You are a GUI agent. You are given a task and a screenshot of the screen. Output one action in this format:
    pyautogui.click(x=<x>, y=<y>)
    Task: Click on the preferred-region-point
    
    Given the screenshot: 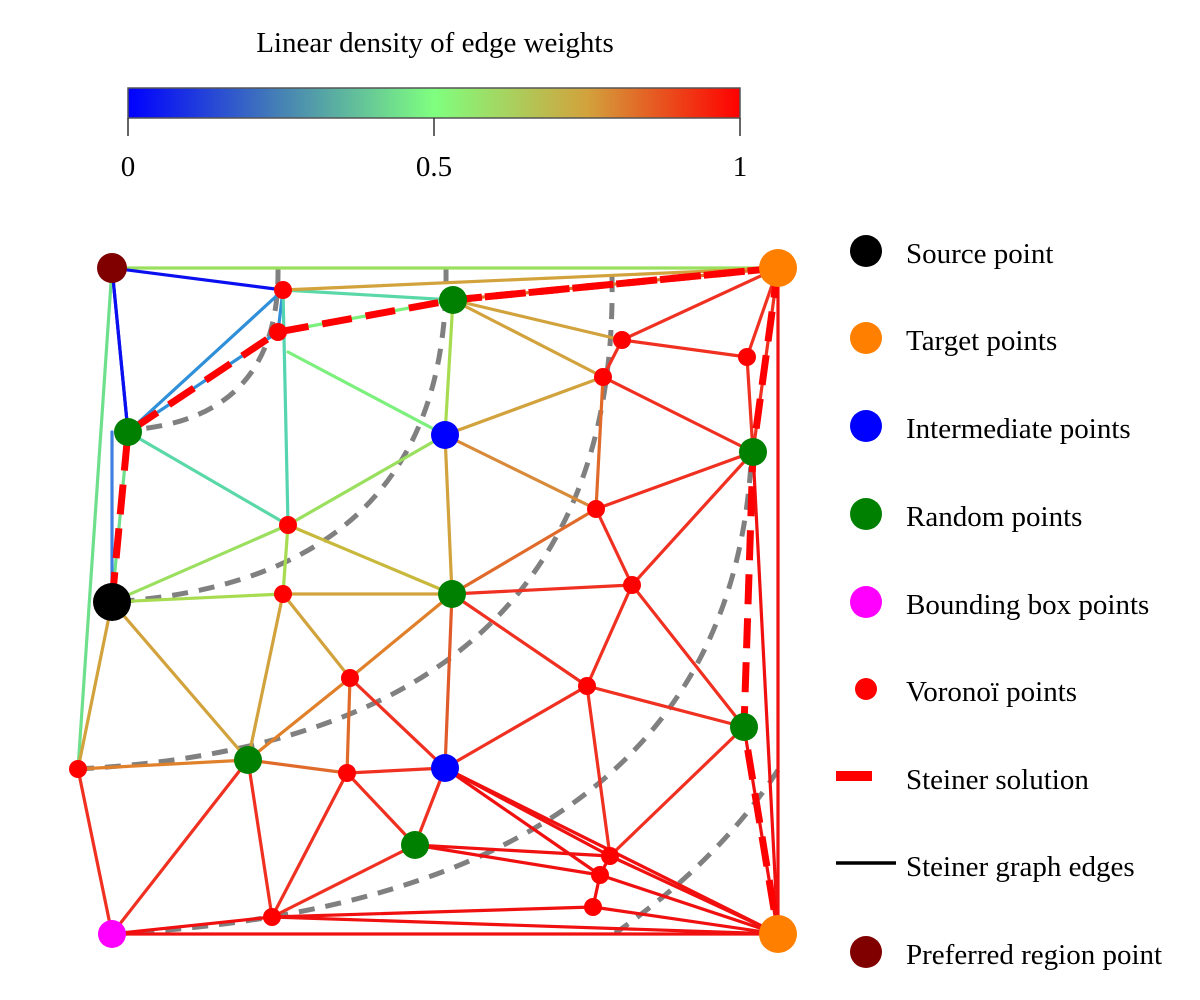 What is the action you would take?
    pyautogui.click(x=112, y=268)
    